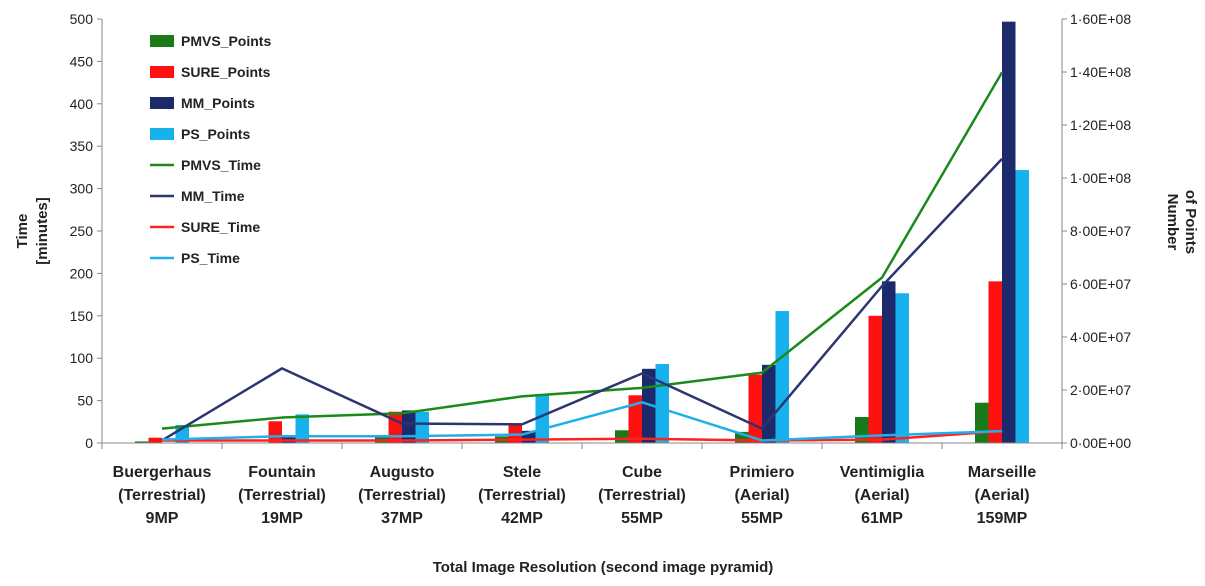  Describe the element at coordinates (282, 518) in the screenshot. I see `x-category-label: 19MP` at that location.